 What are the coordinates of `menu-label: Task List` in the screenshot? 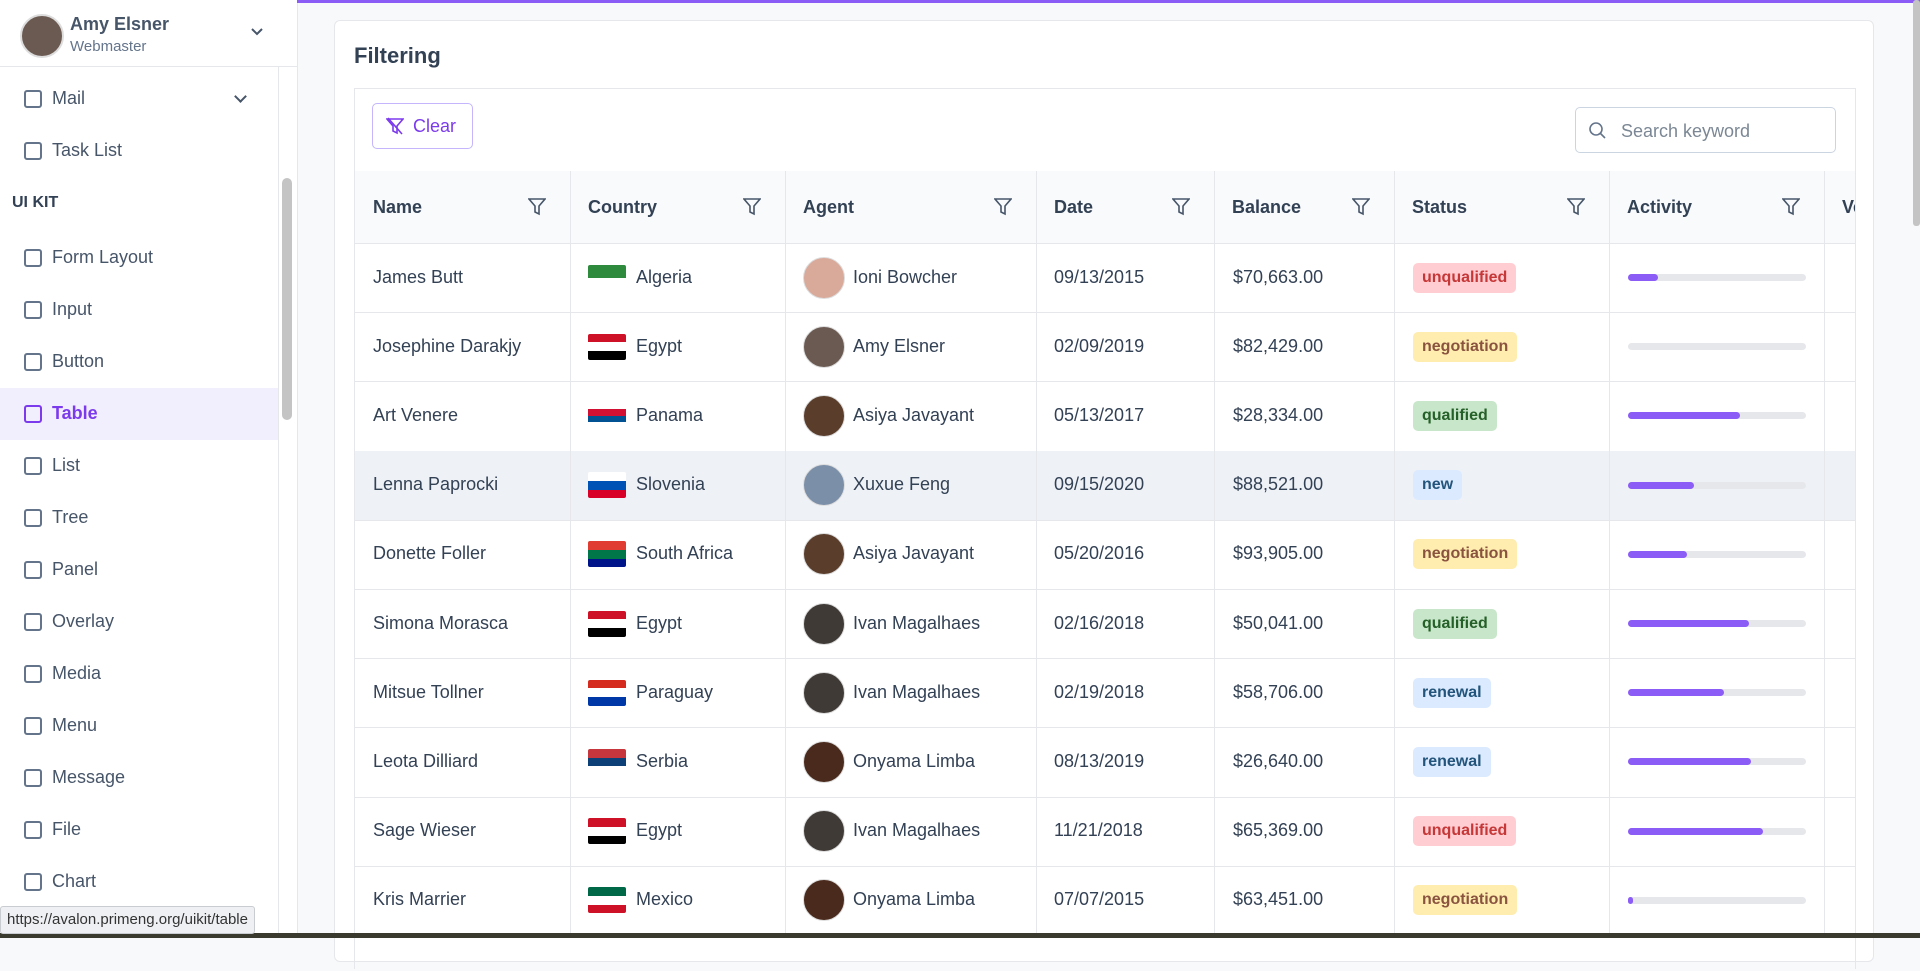 It's located at (87, 150).